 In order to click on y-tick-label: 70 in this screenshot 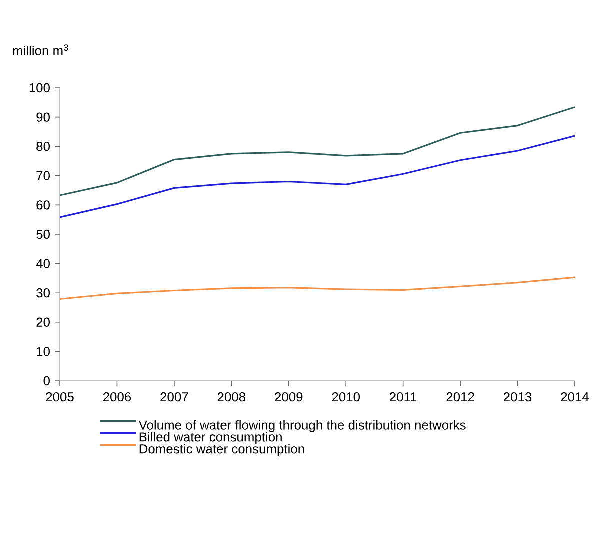, I will do `click(43, 175)`.